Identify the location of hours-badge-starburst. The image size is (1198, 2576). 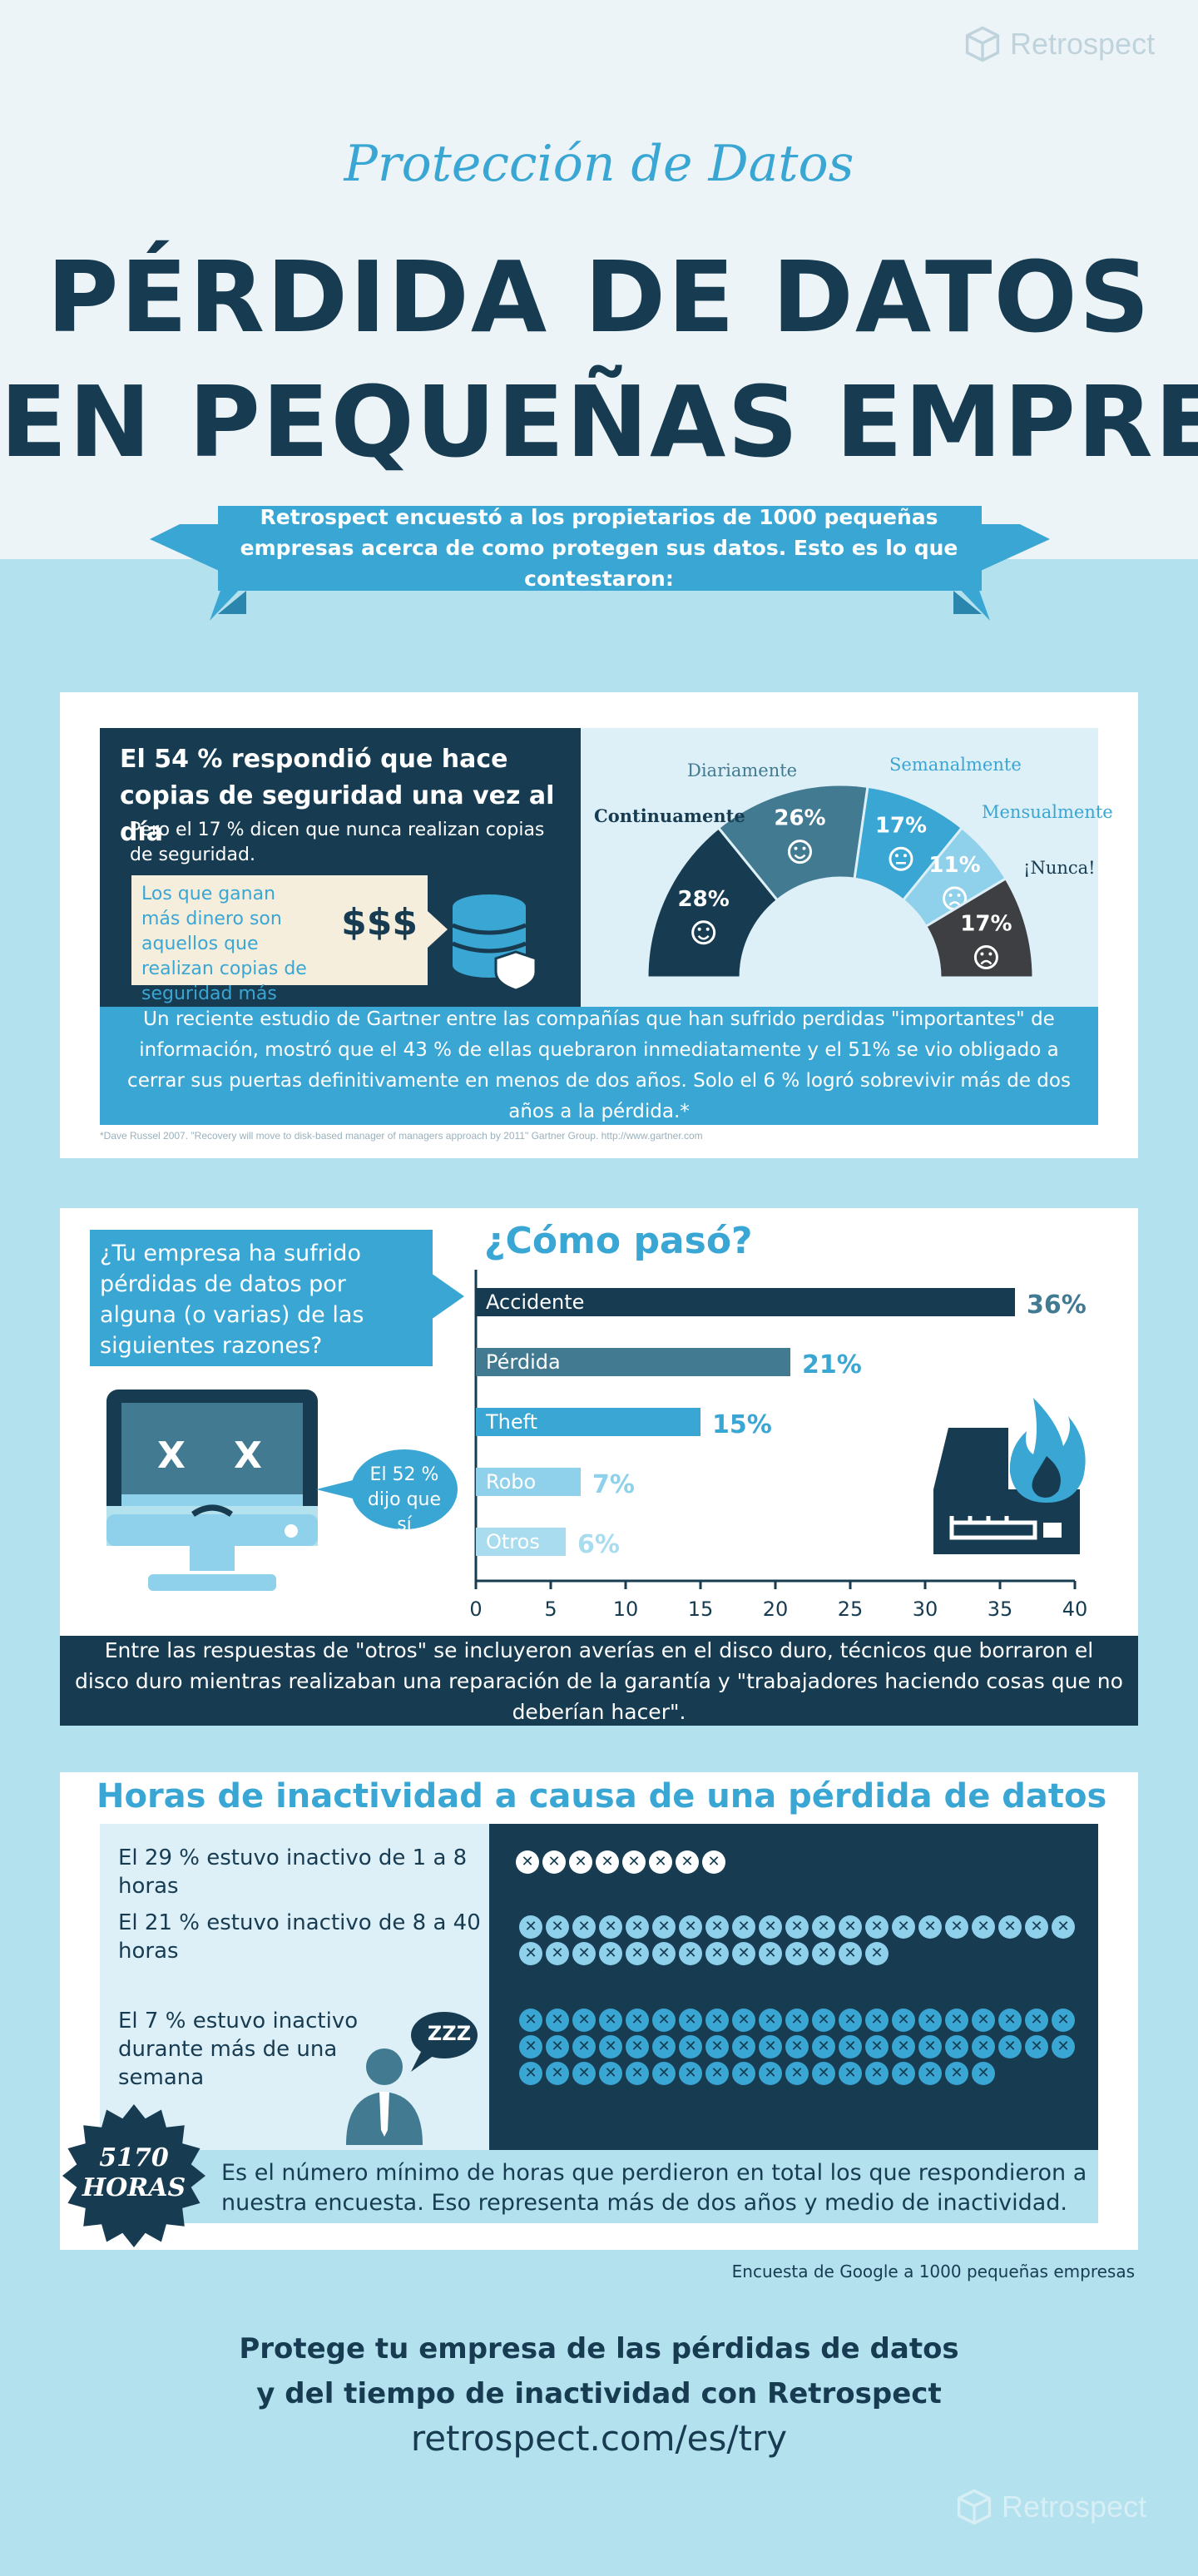
(134, 2176).